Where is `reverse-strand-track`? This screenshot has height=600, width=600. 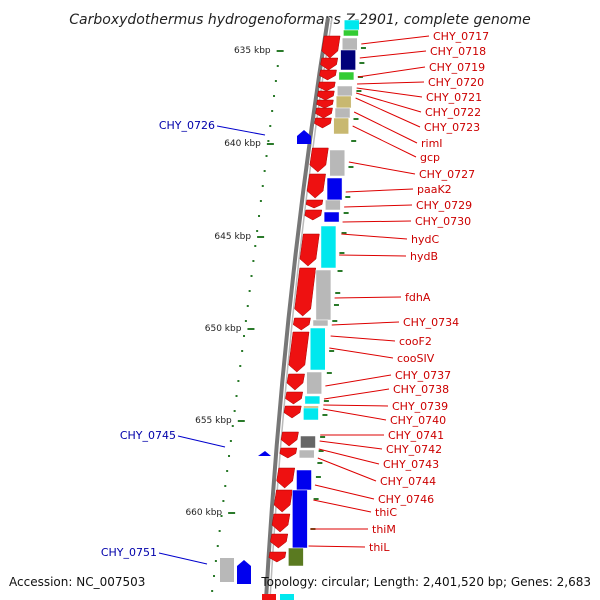 reverse-strand-track is located at coordinates (323, 309).